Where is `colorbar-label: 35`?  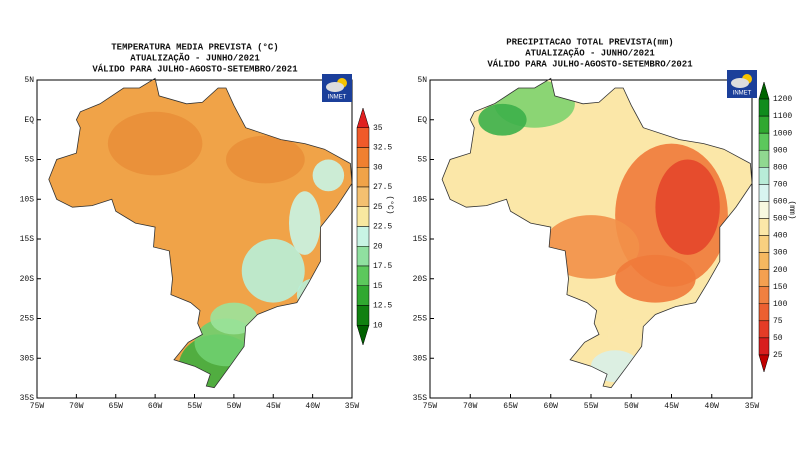
colorbar-label: 35 is located at coordinates (378, 128).